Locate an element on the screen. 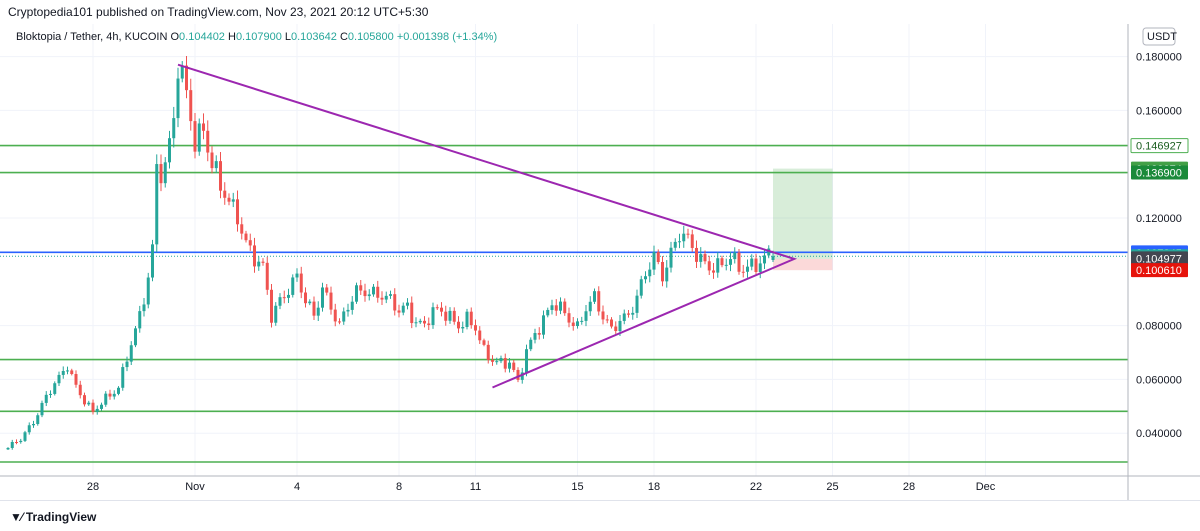 This screenshot has height=531, width=1200. price-tag-label: 0.136900 is located at coordinates (1159, 174).